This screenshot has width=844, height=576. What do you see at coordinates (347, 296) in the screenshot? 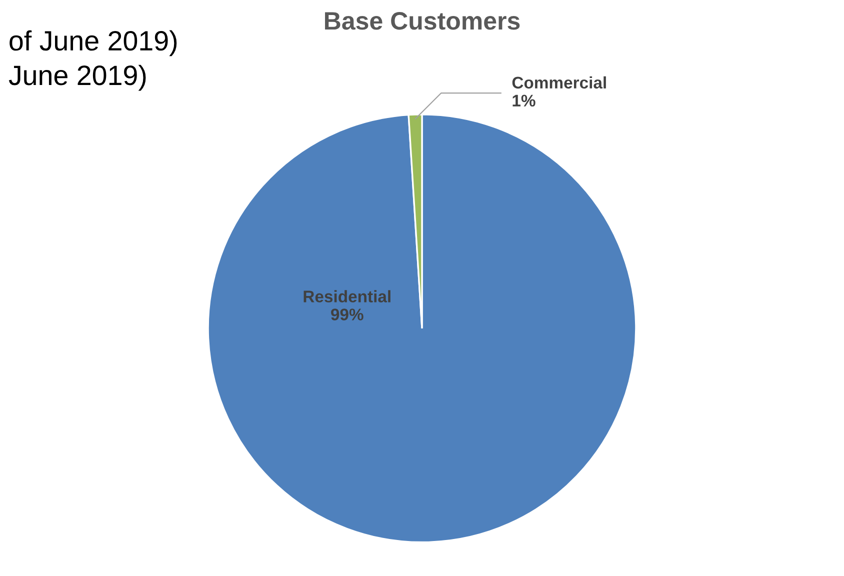
I see `slice-label: Residential` at bounding box center [347, 296].